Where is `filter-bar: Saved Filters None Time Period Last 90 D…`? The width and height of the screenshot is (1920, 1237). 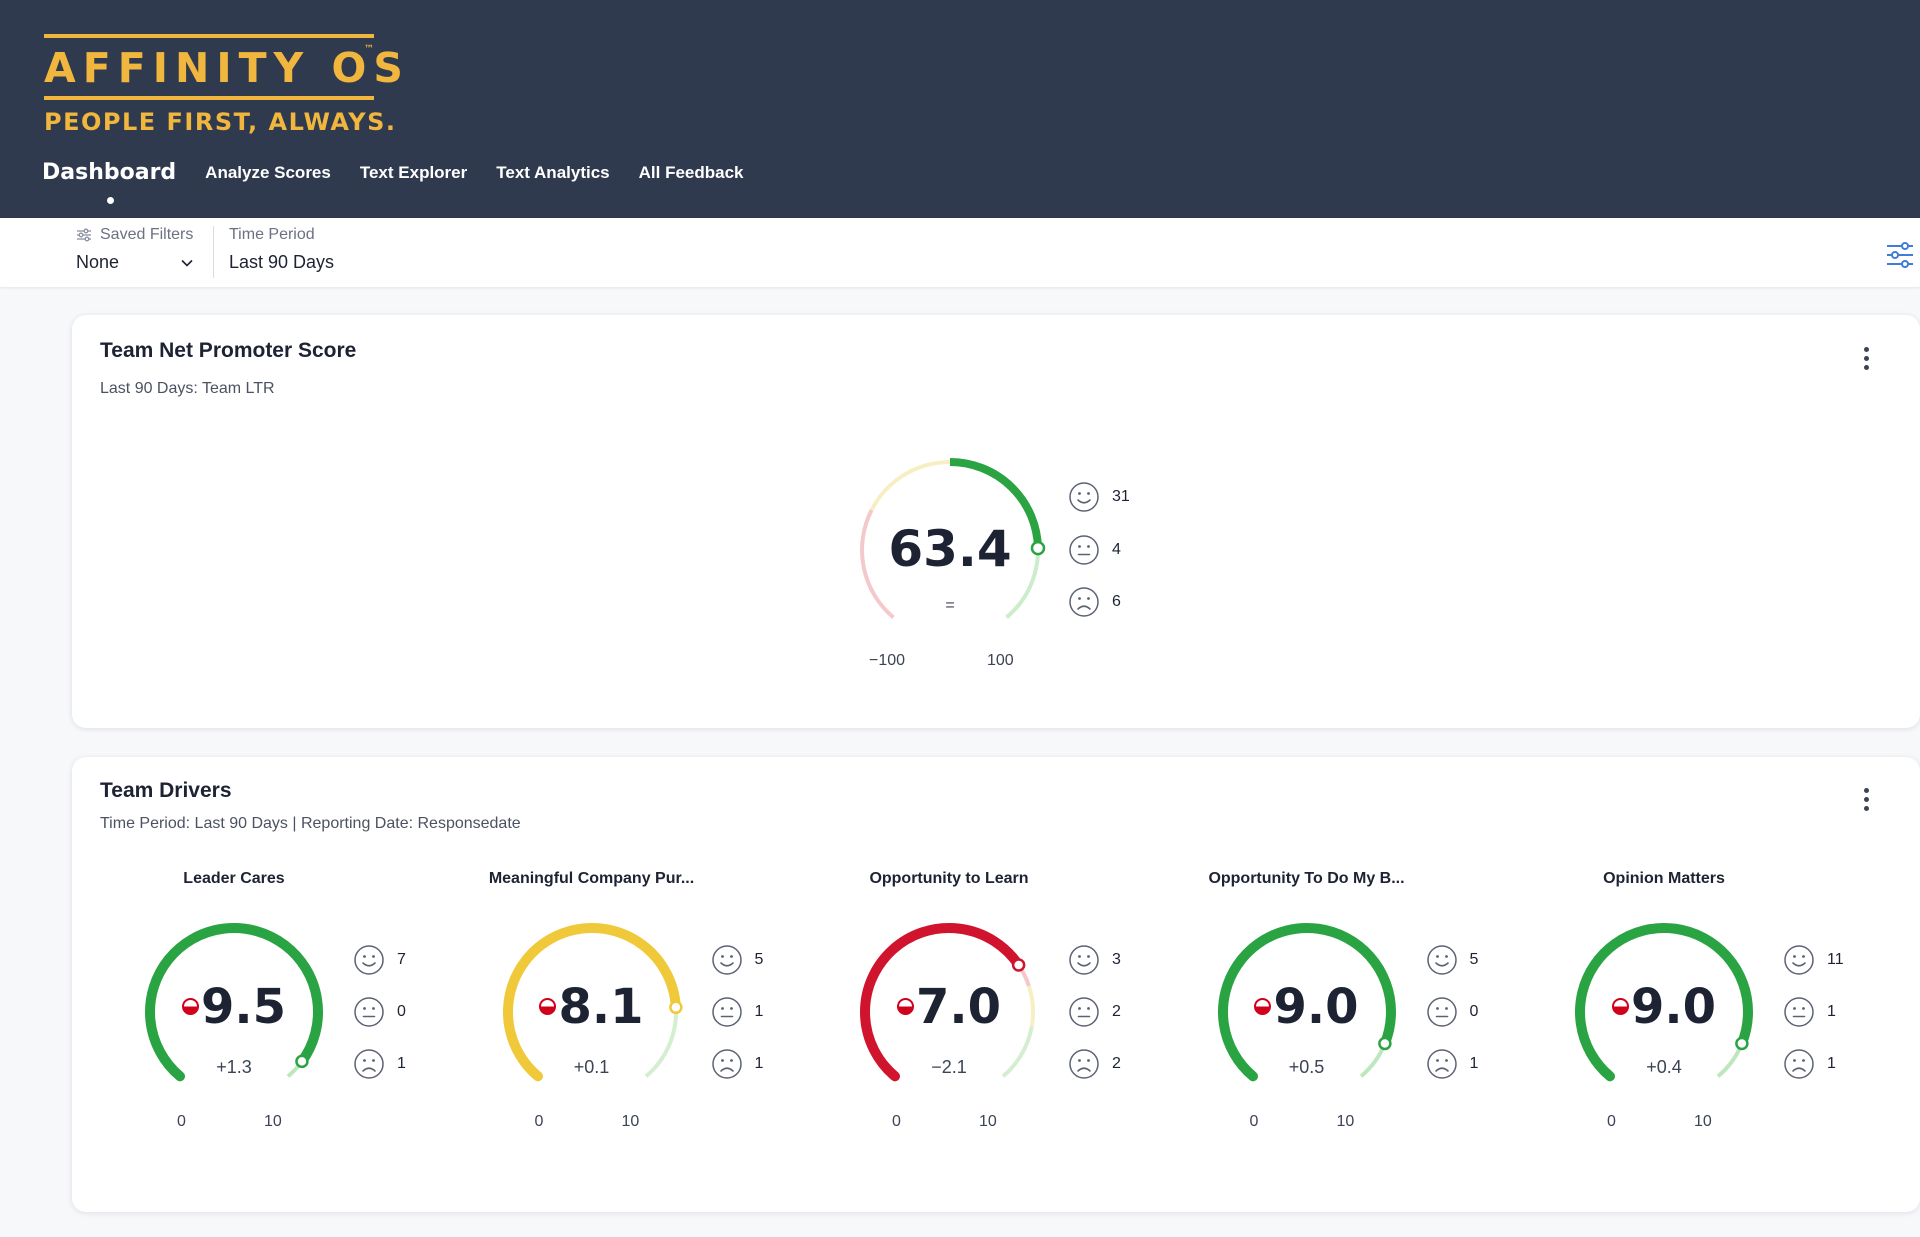
filter-bar: Saved Filters None Time Period Last 90 D… is located at coordinates (960, 252).